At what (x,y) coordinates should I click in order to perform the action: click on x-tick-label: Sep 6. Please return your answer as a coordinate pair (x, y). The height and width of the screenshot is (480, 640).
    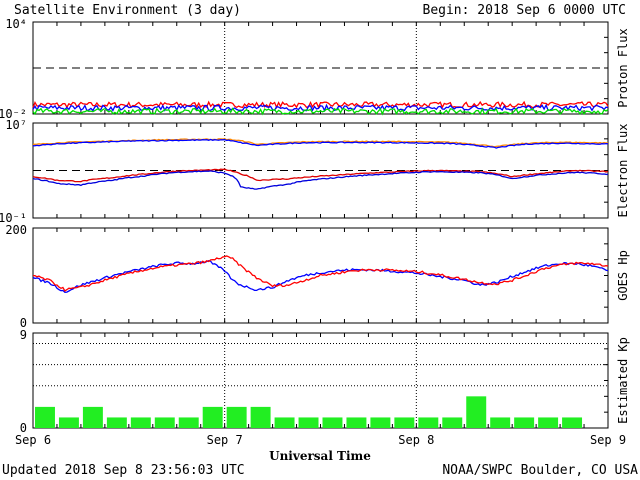
    Looking at the image, I should click on (33, 440).